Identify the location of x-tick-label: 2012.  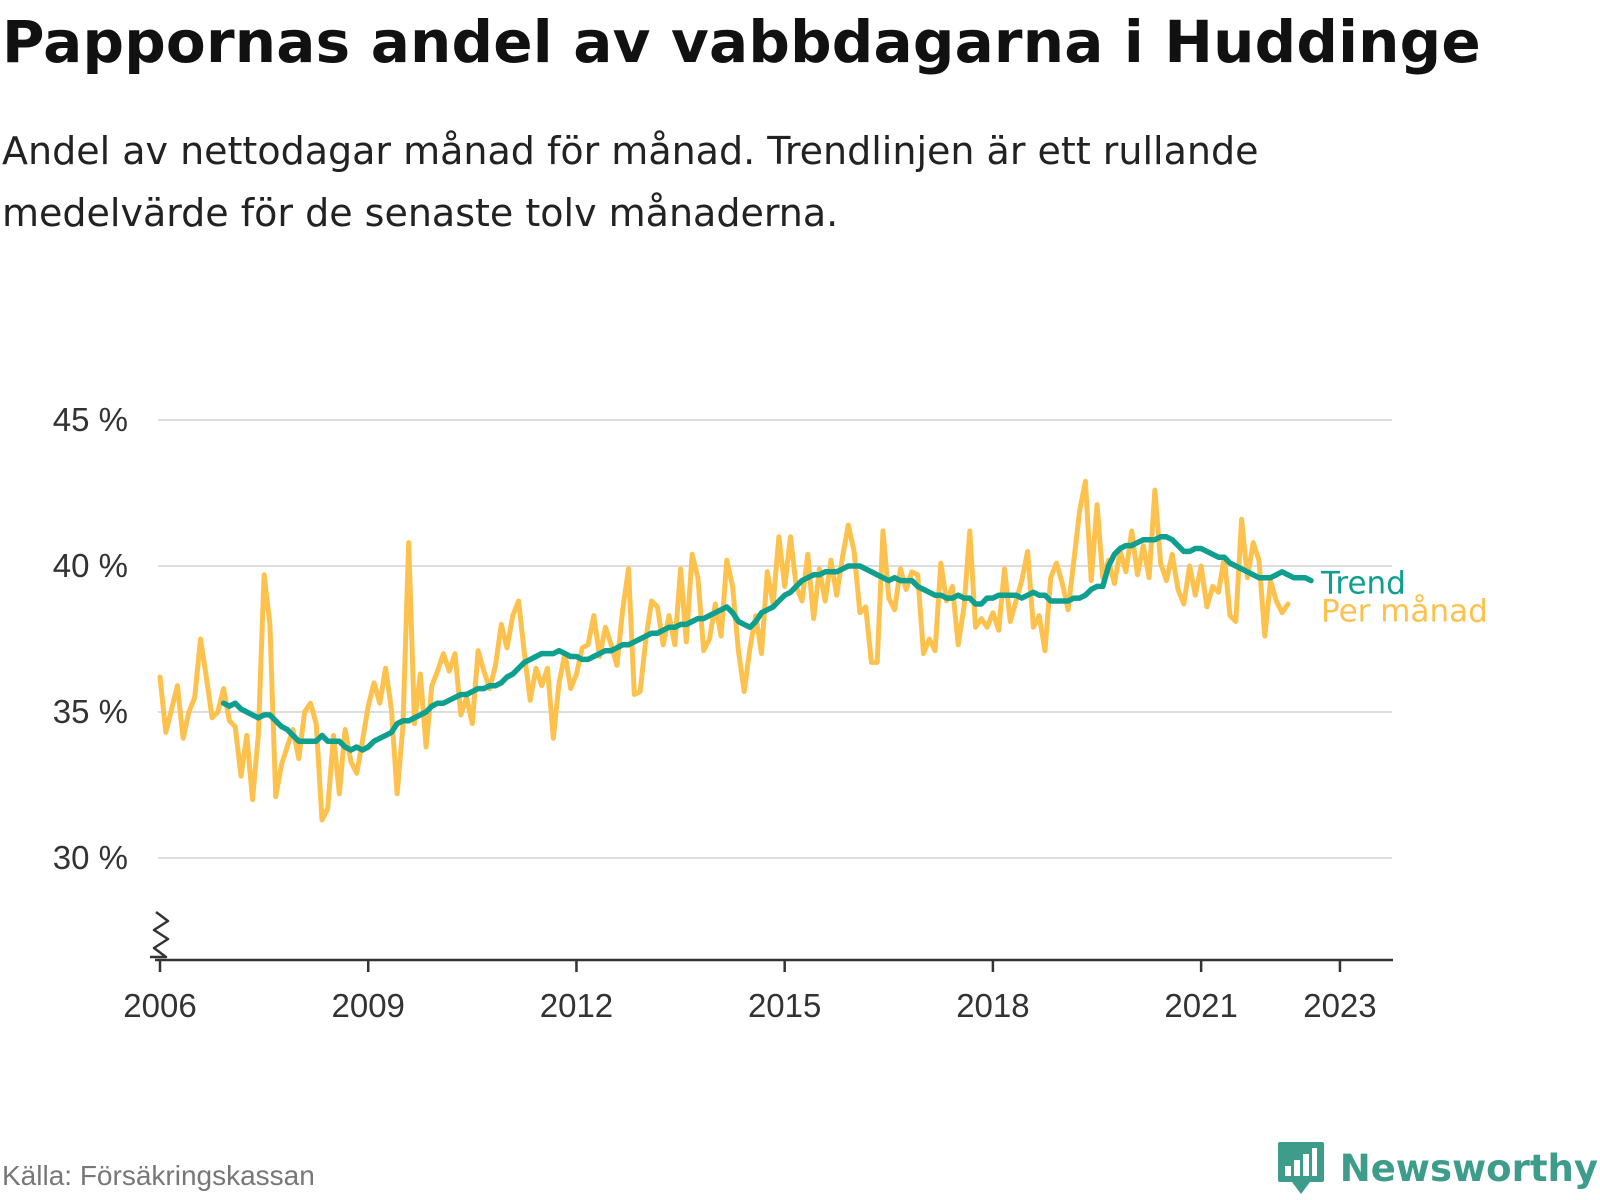
(576, 1005).